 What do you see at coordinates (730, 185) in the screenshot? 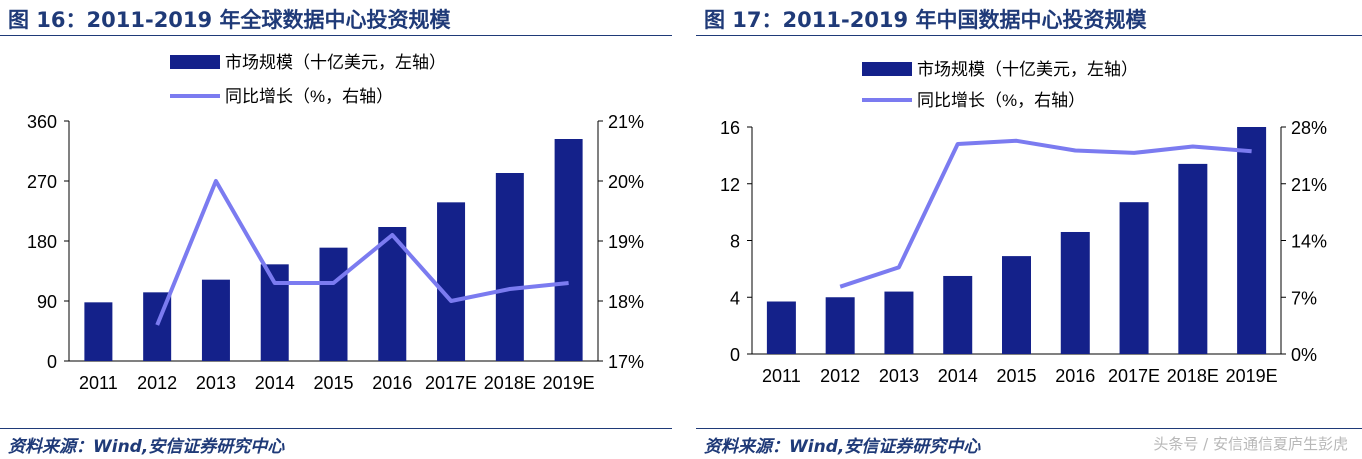
I see `left-tick-label: 12` at bounding box center [730, 185].